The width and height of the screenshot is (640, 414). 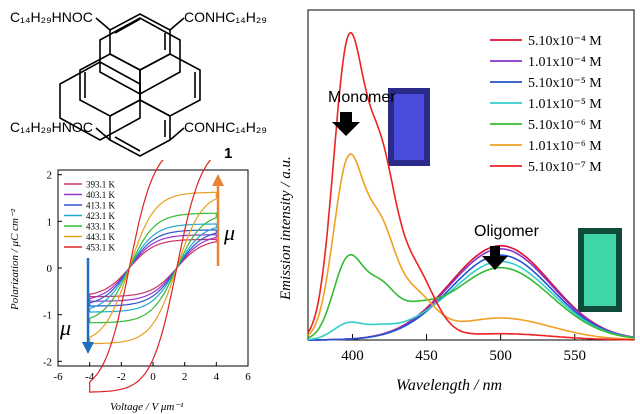 What do you see at coordinates (146, 407) in the screenshot?
I see `x-axis-label: Voltage / V μm⁻¹` at bounding box center [146, 407].